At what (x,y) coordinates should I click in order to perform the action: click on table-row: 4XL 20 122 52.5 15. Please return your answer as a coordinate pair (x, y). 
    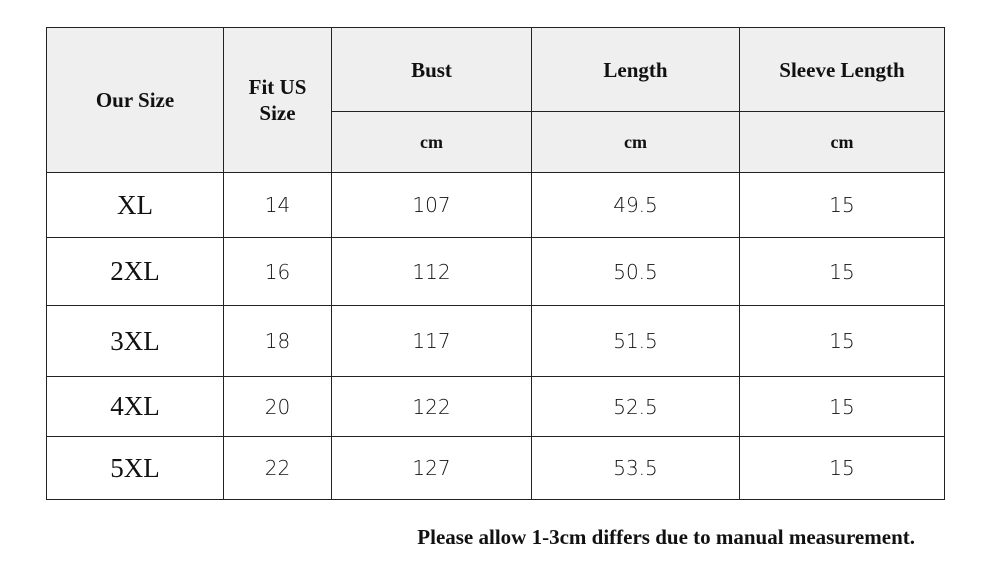
    Looking at the image, I should click on (495, 406).